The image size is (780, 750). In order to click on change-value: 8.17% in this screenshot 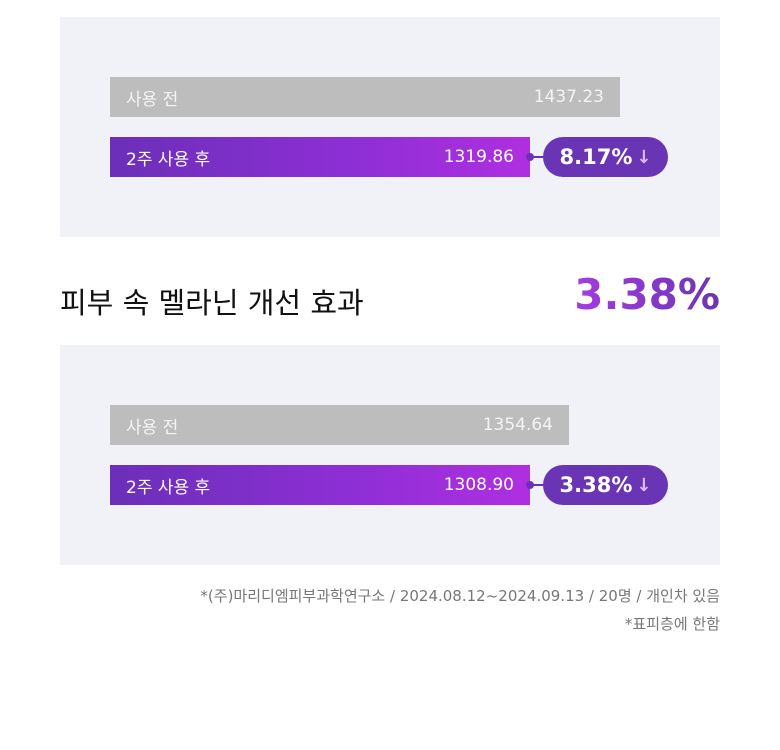, I will do `click(596, 157)`.